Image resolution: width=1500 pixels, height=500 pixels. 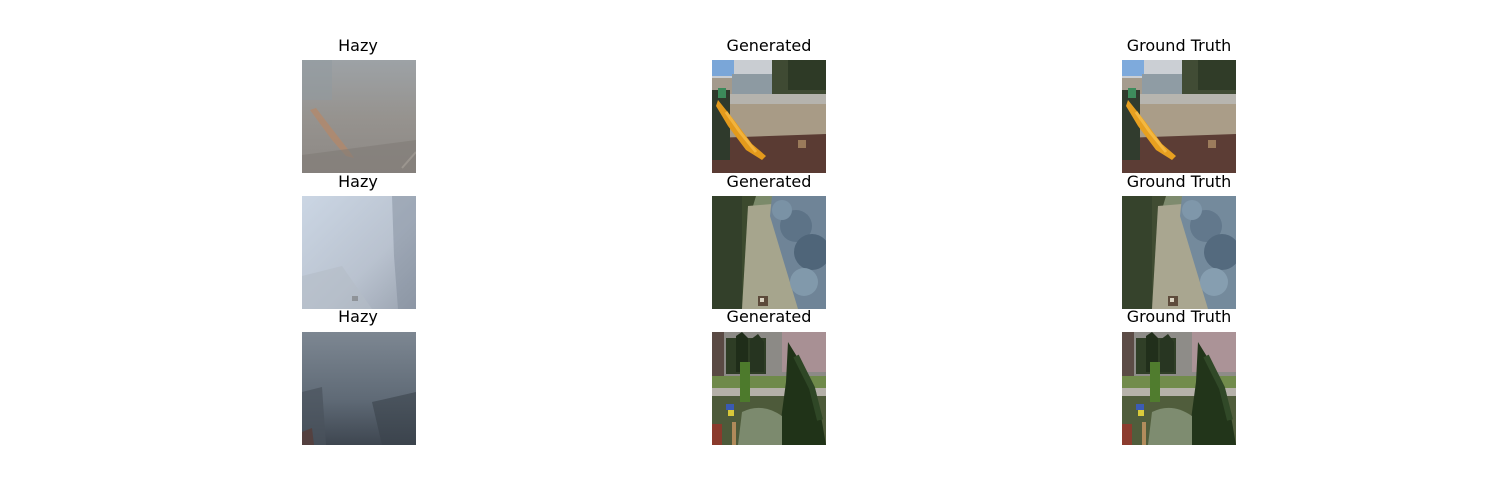 I want to click on generated-image-row2, so click(x=769, y=252).